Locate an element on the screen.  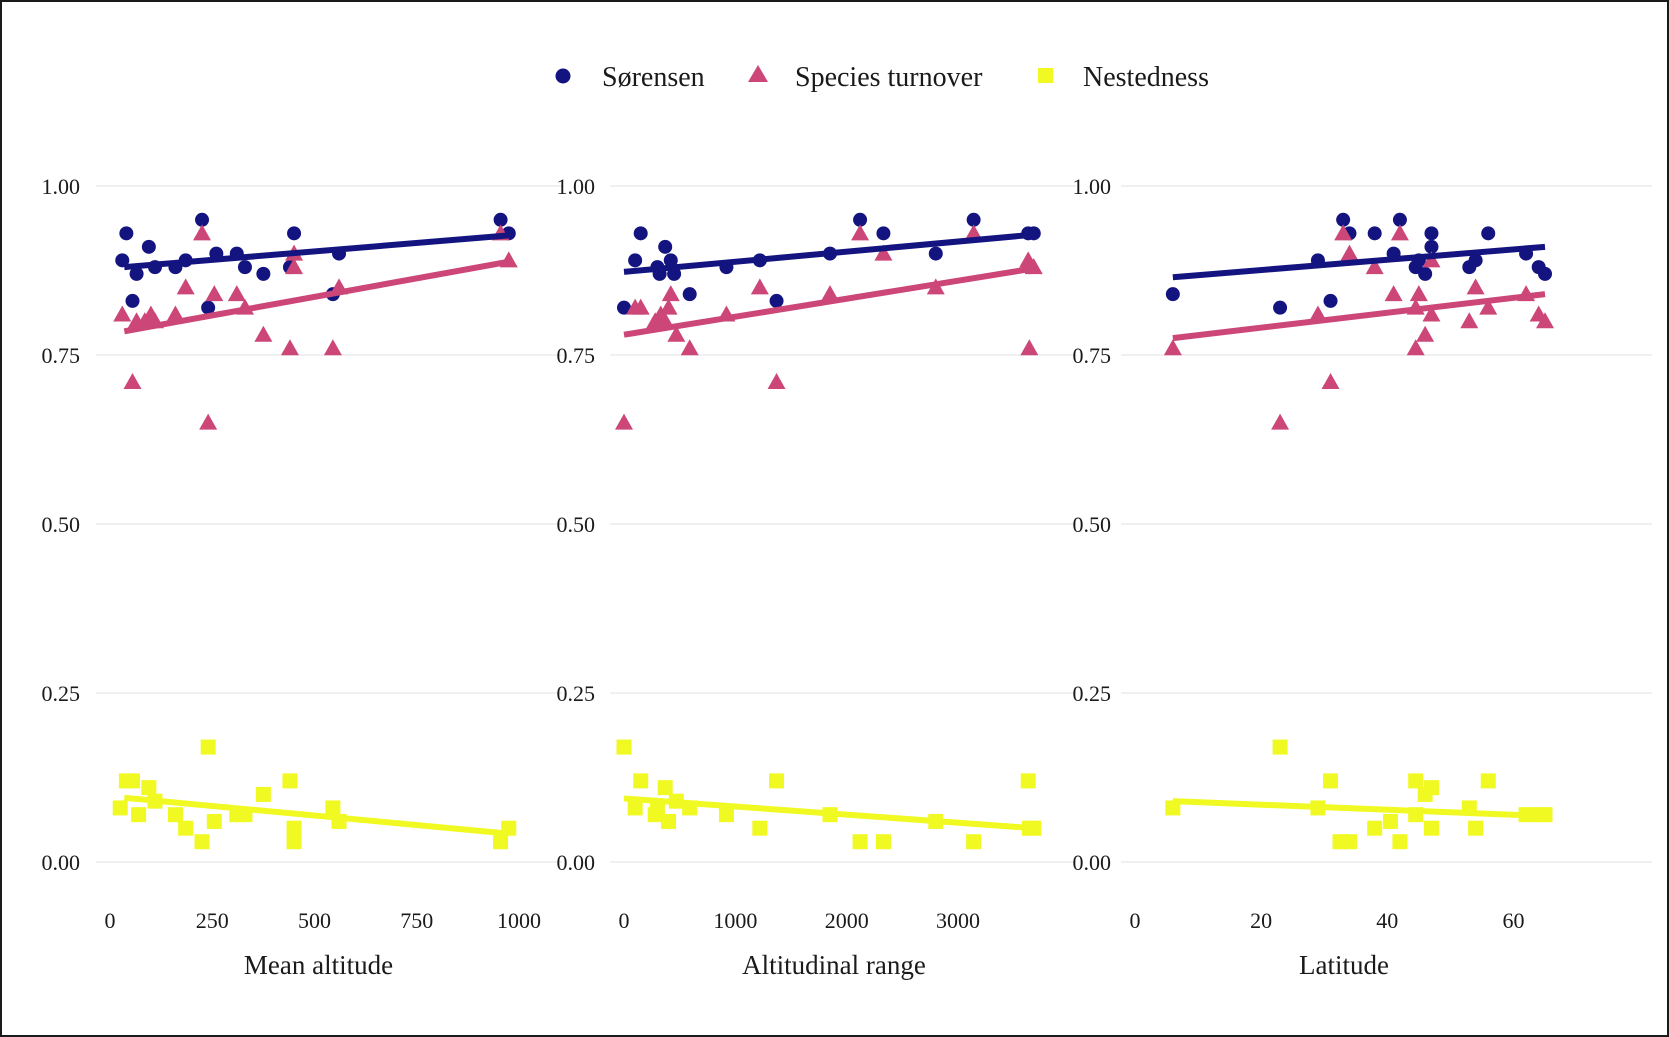
trend-line-species-turnover is located at coordinates (316, 296).